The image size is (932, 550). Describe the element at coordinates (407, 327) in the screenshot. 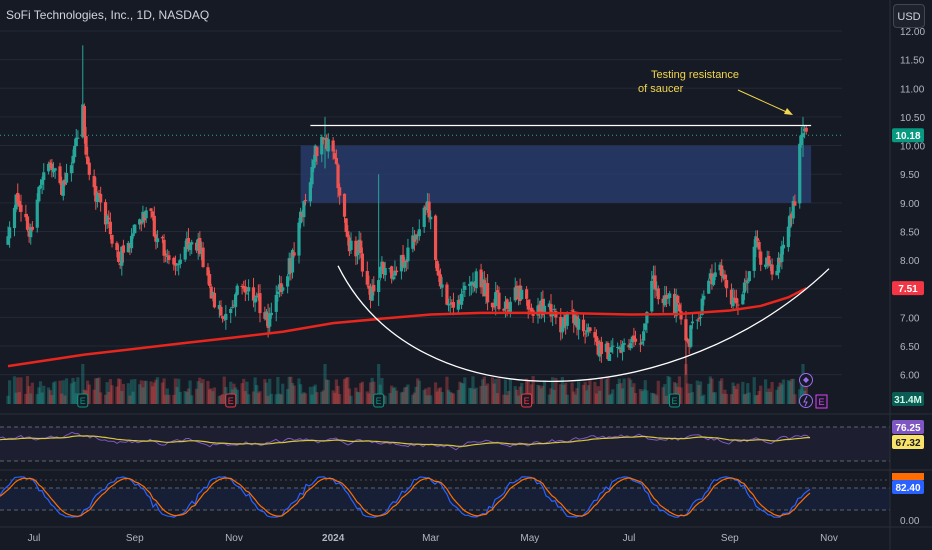

I see `moving-average-line` at that location.